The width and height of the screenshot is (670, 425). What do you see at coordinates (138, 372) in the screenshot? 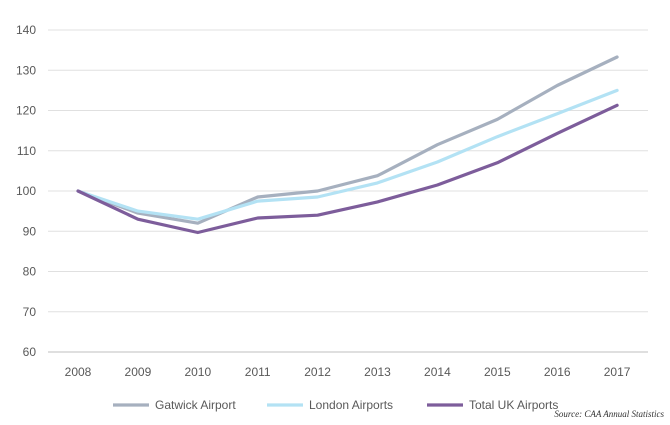
I see `x-tick-label: 2009` at bounding box center [138, 372].